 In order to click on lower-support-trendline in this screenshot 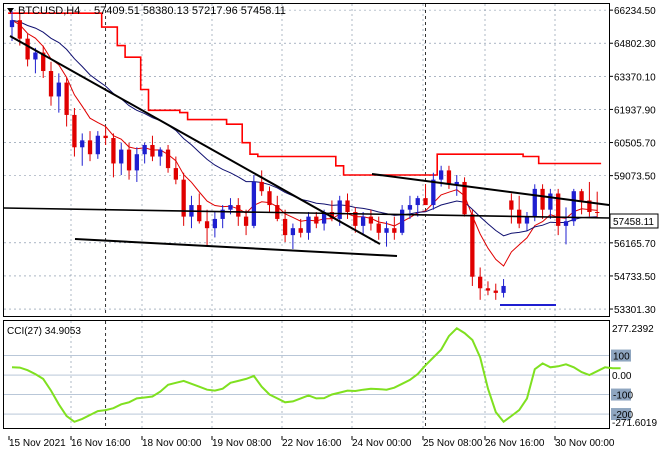, I will do `click(236, 247)`.